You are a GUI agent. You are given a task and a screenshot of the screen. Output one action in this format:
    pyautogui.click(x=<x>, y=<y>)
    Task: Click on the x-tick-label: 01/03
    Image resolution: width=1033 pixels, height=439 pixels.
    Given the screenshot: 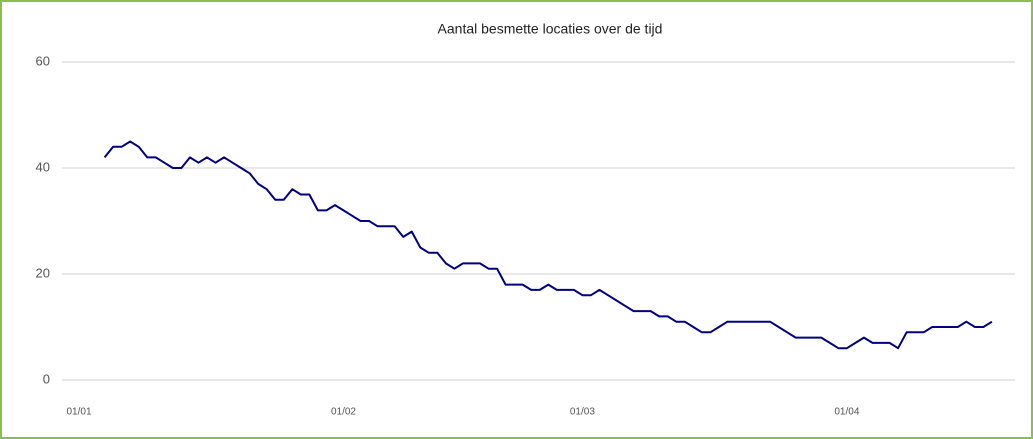 What is the action you would take?
    pyautogui.click(x=582, y=412)
    